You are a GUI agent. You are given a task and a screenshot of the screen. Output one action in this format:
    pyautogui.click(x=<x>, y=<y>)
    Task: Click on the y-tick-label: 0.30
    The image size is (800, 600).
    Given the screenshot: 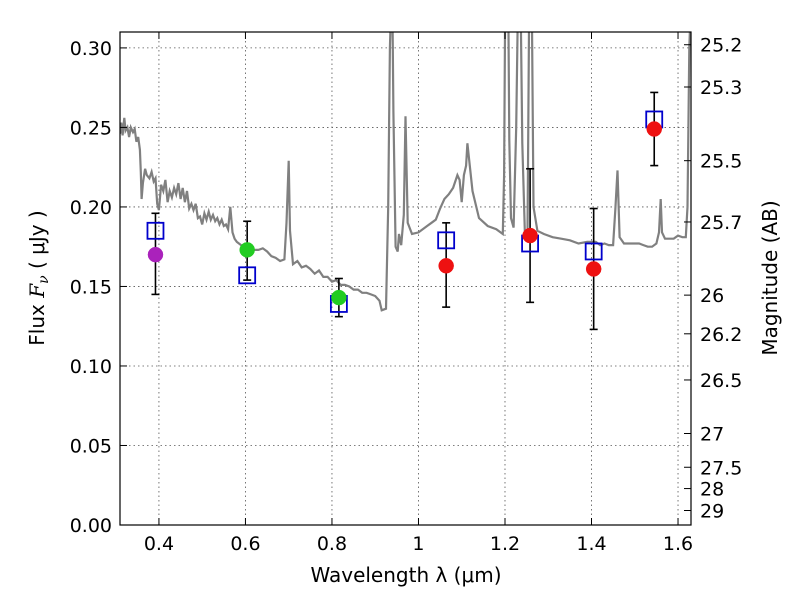 What is the action you would take?
    pyautogui.click(x=91, y=49)
    